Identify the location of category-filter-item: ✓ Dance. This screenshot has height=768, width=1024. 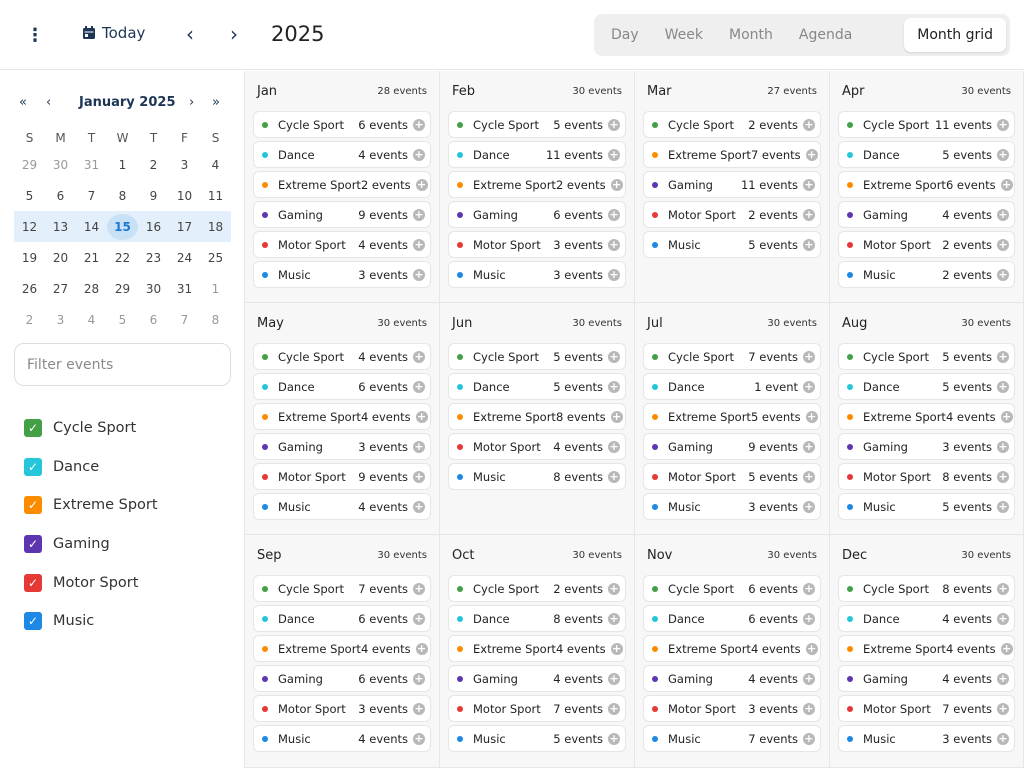
(91, 467).